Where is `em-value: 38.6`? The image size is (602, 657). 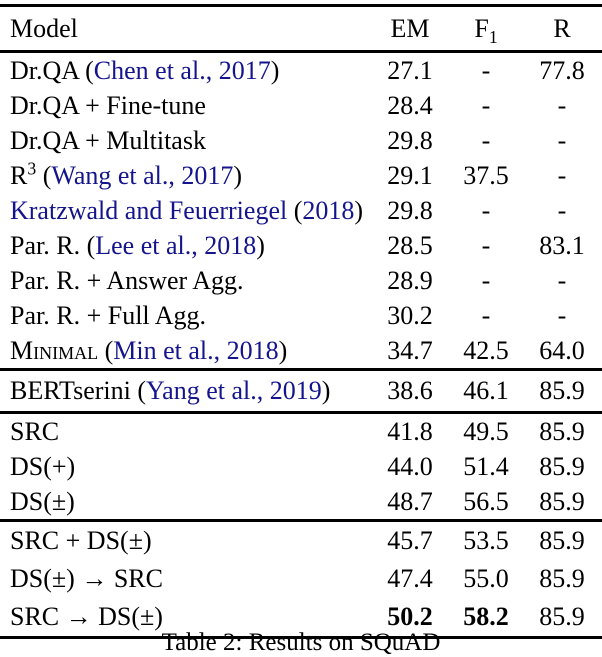 em-value: 38.6 is located at coordinates (410, 390).